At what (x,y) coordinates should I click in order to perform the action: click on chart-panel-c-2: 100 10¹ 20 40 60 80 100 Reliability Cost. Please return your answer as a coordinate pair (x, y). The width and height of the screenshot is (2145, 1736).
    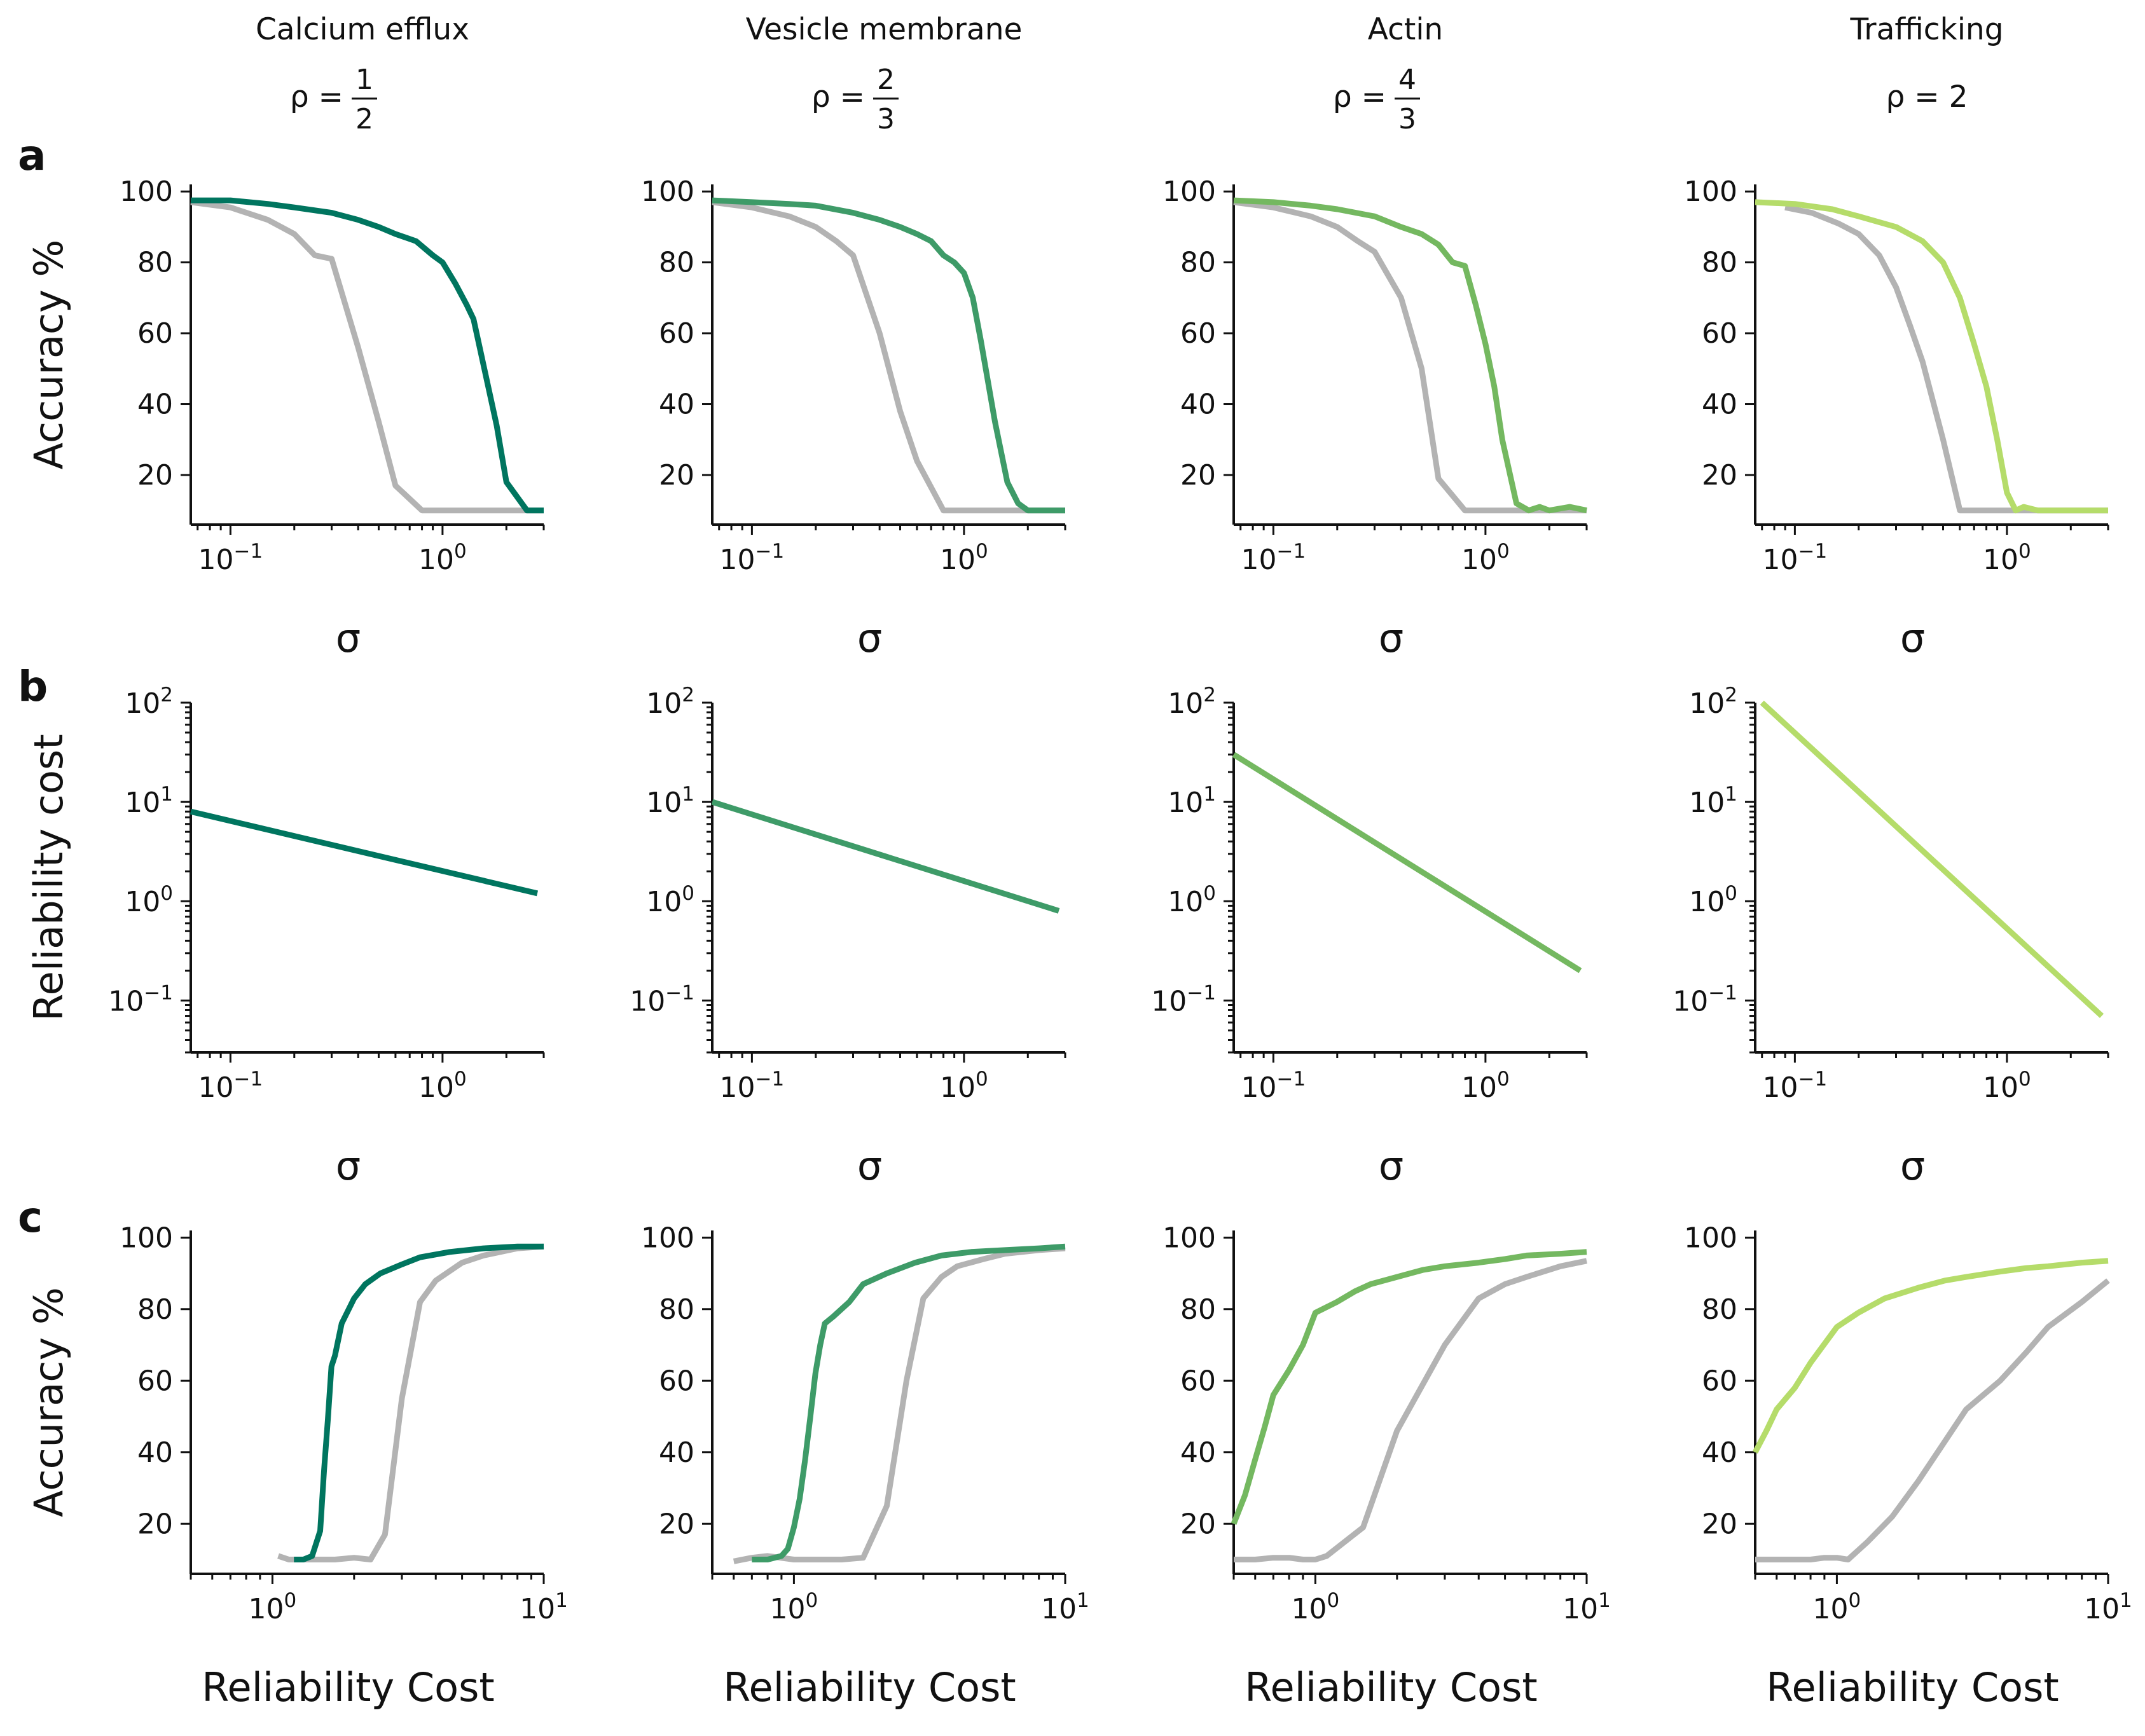
    Looking at the image, I should click on (865, 1466).